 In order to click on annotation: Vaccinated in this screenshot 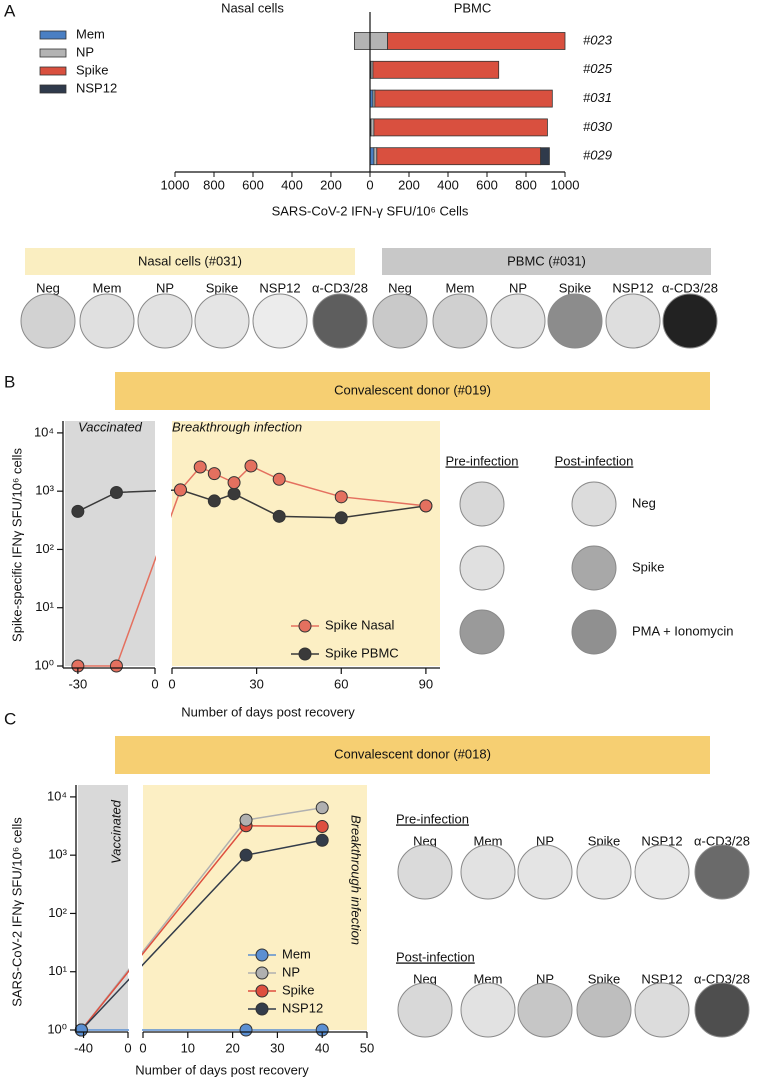, I will do `click(110, 426)`.